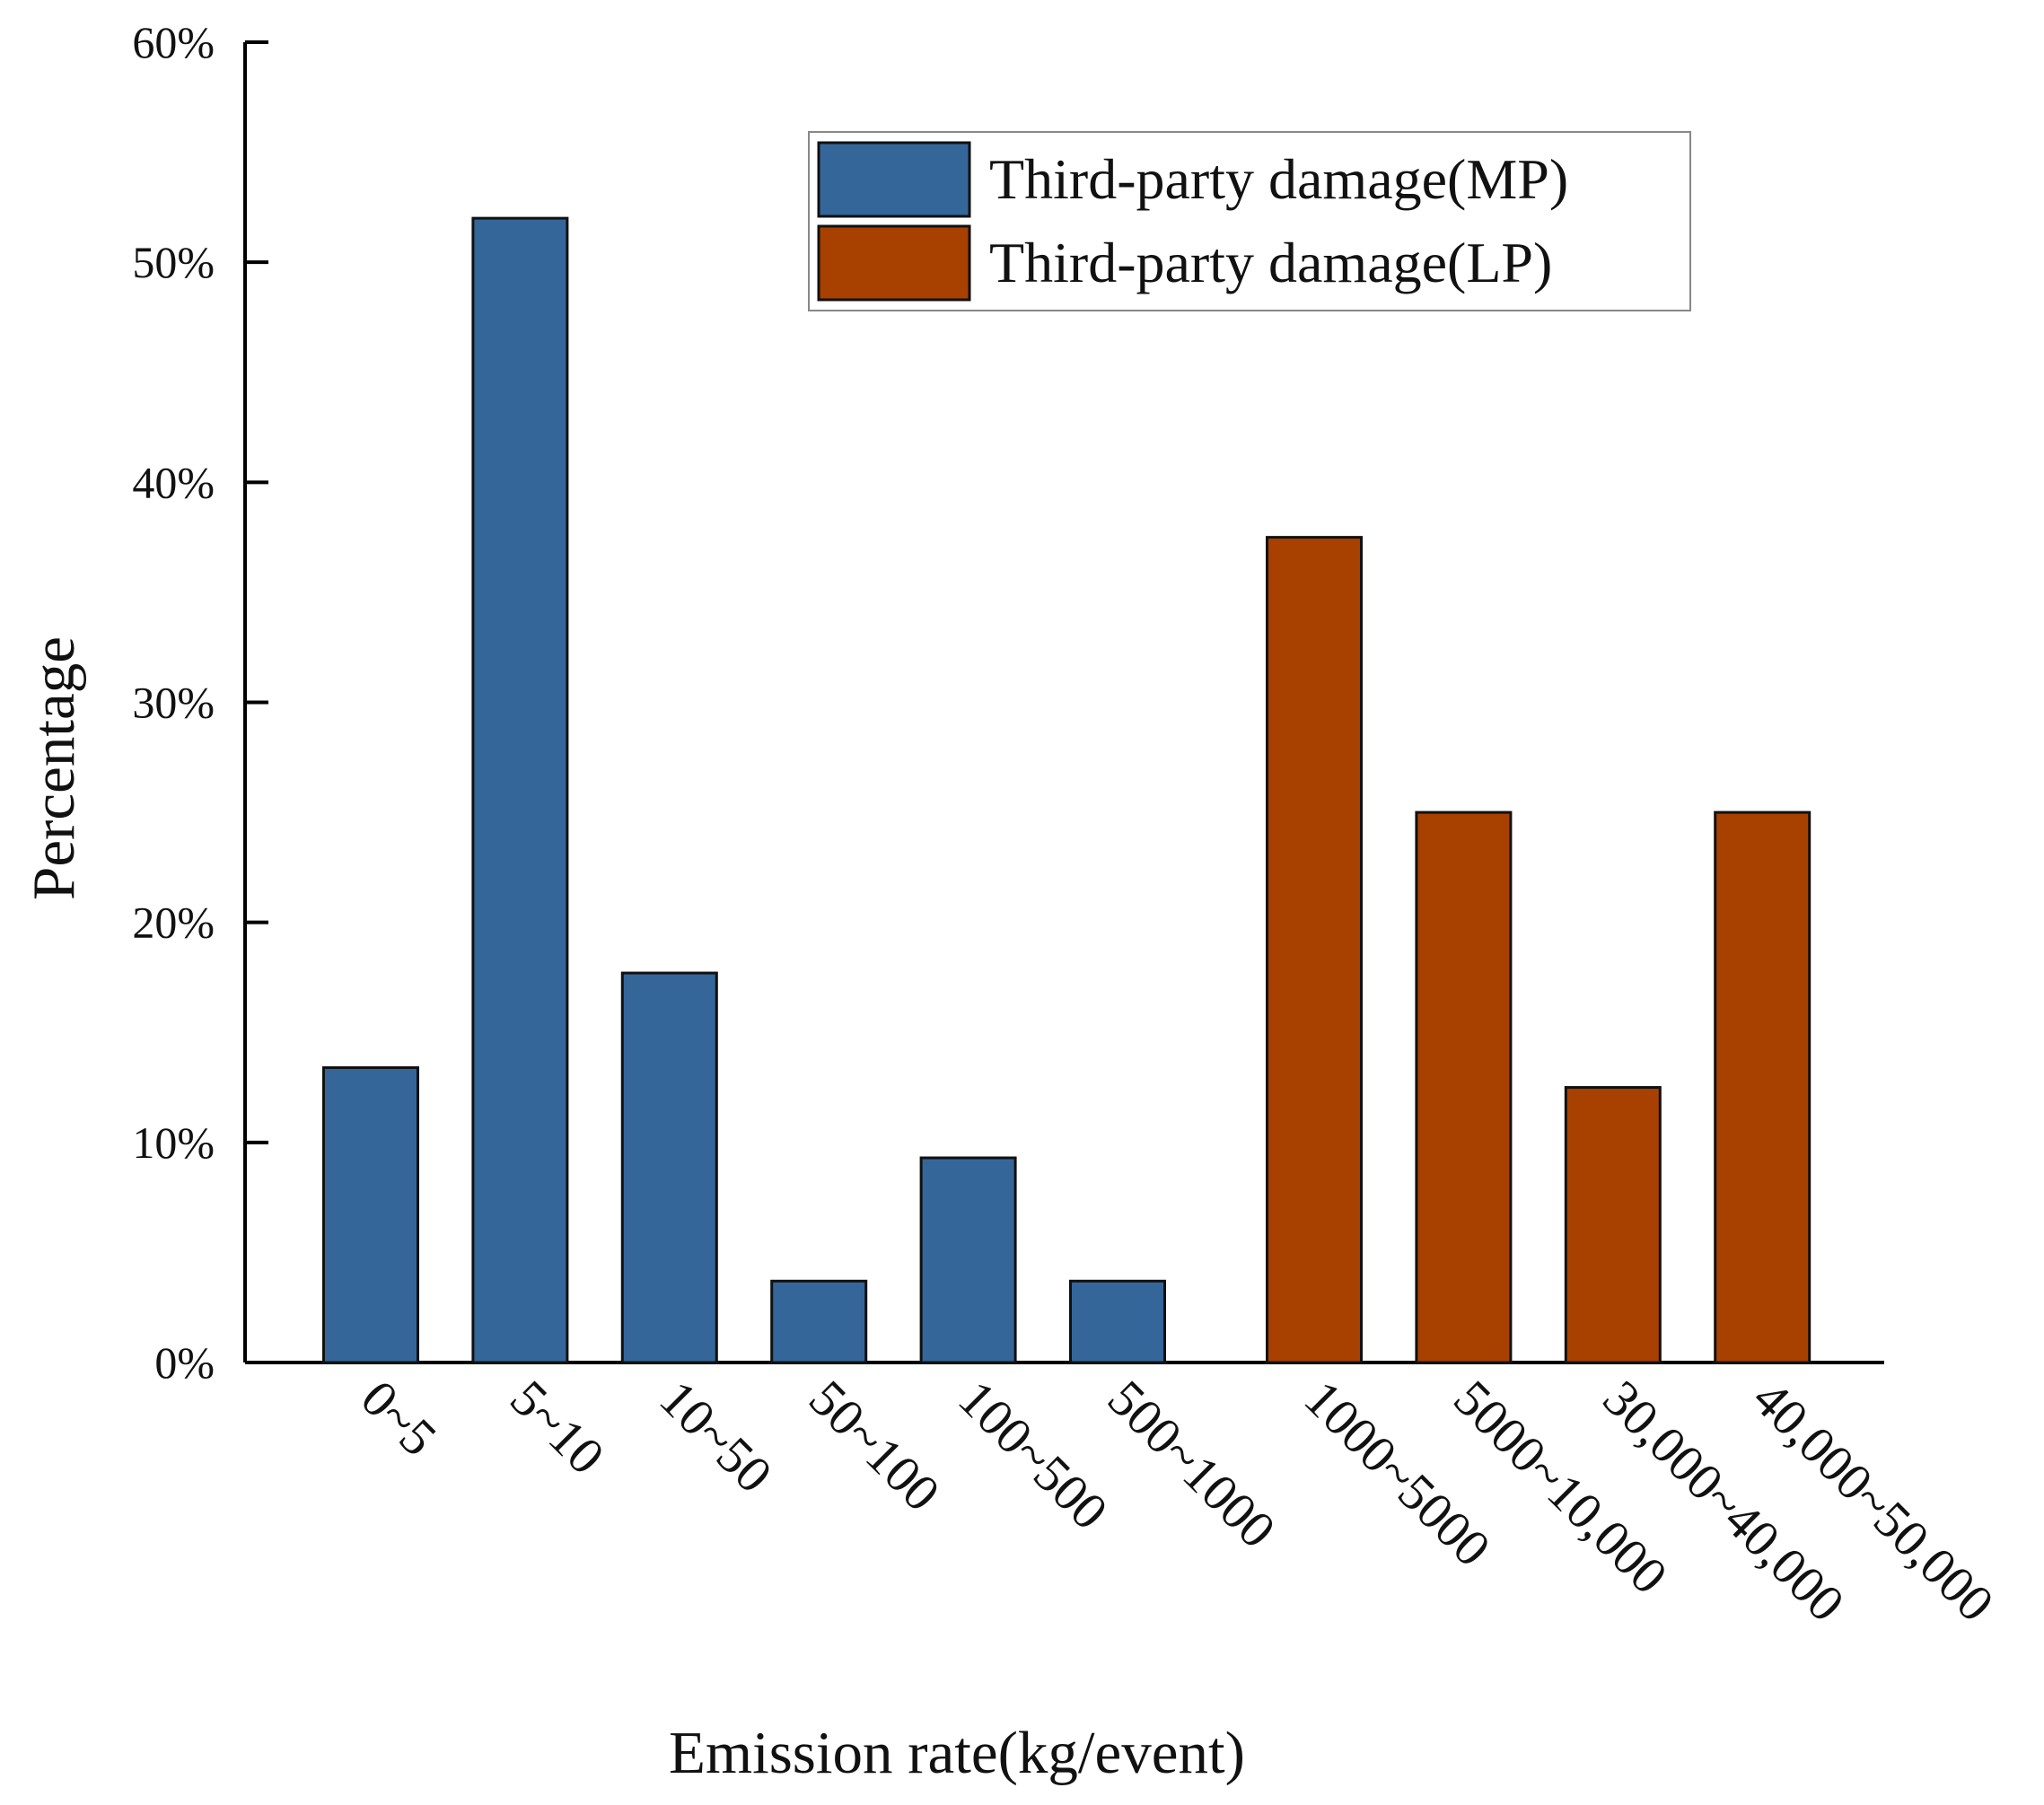 The width and height of the screenshot is (2044, 1805). Describe the element at coordinates (173, 482) in the screenshot. I see `y-tick-label: 40%` at that location.